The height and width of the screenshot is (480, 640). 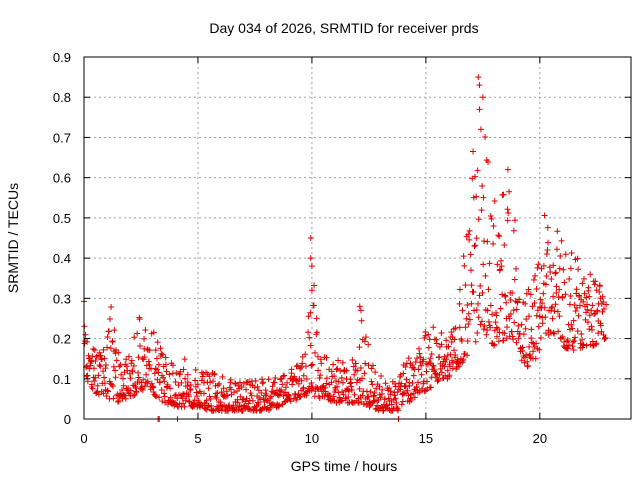 What do you see at coordinates (83, 438) in the screenshot?
I see `x-tick-label: 0` at bounding box center [83, 438].